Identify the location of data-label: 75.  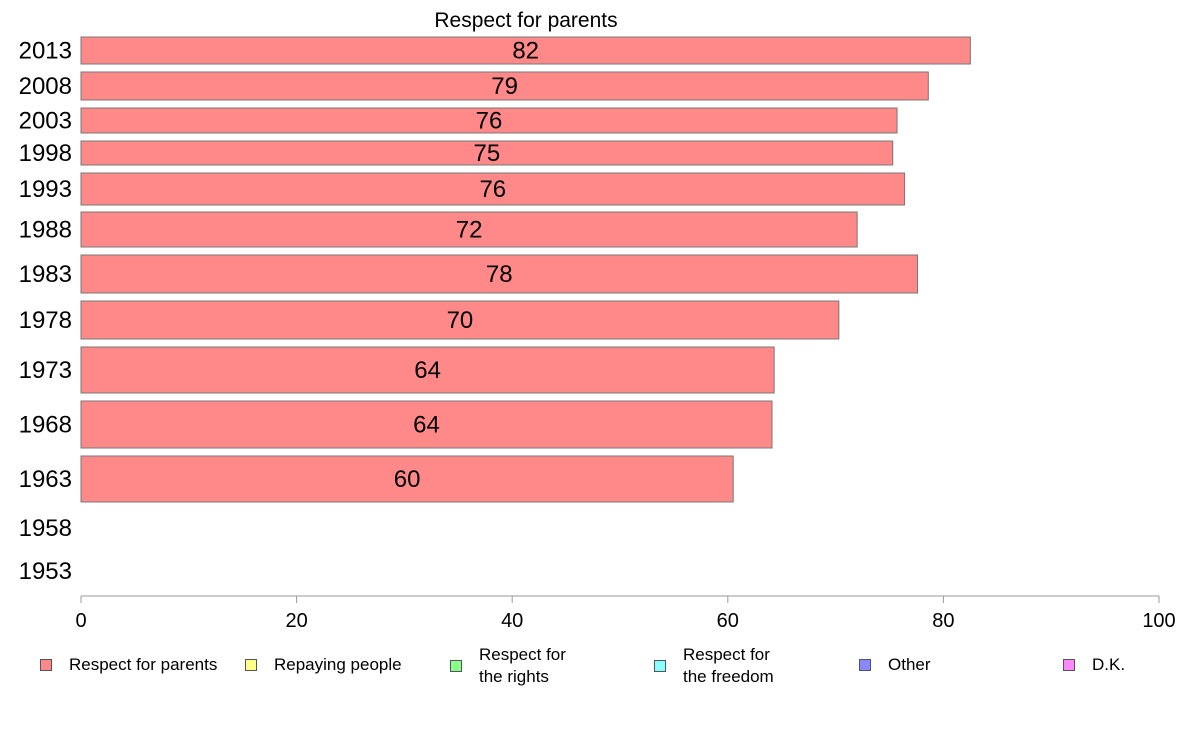
(487, 153).